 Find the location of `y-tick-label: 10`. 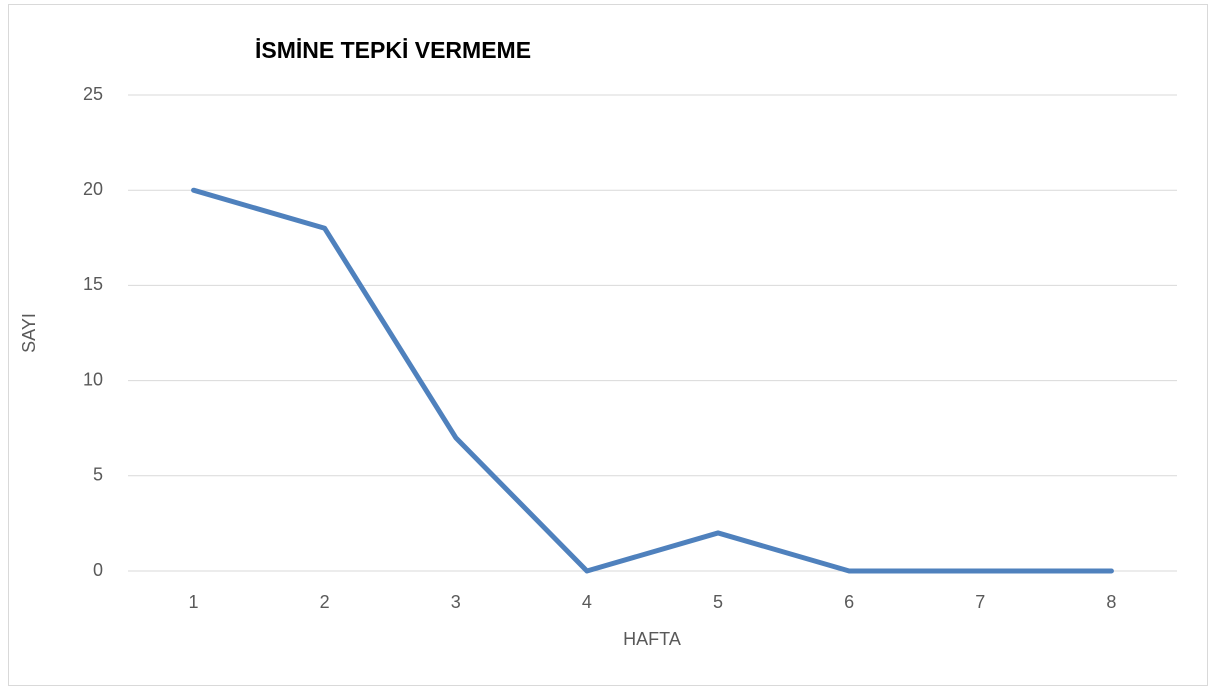

y-tick-label: 10 is located at coordinates (93, 379).